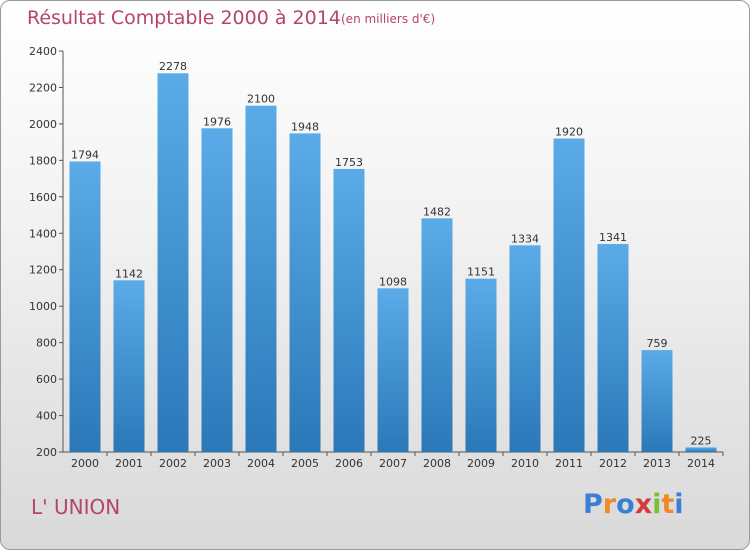 The height and width of the screenshot is (550, 750). I want to click on x-tick-label: 2012, so click(613, 463).